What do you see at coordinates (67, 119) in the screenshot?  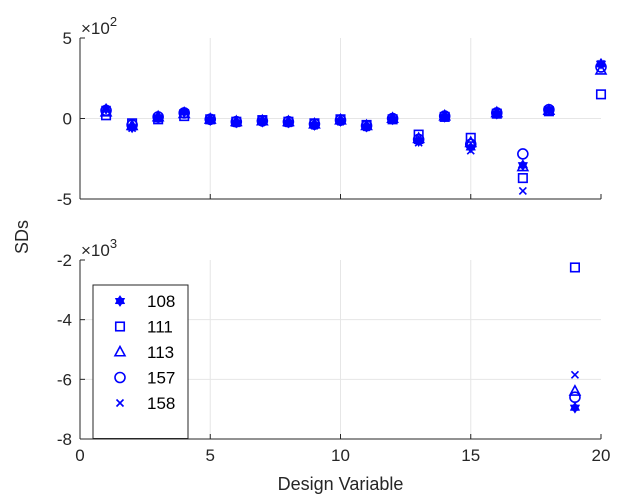 I see `y-tick-label: 0` at bounding box center [67, 119].